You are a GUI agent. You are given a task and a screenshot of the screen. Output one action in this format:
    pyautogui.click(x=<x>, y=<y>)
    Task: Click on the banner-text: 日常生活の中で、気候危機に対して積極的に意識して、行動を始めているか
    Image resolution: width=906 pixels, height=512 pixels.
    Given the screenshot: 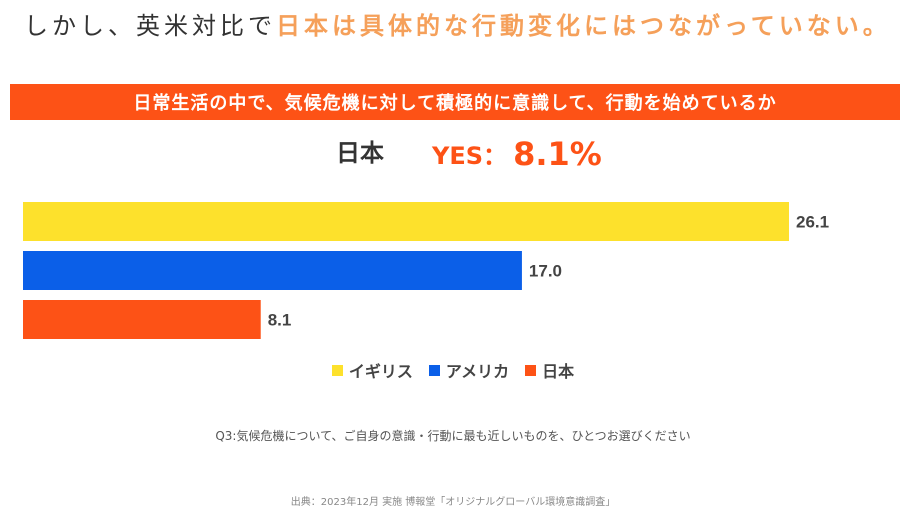 What is the action you would take?
    pyautogui.click(x=455, y=103)
    